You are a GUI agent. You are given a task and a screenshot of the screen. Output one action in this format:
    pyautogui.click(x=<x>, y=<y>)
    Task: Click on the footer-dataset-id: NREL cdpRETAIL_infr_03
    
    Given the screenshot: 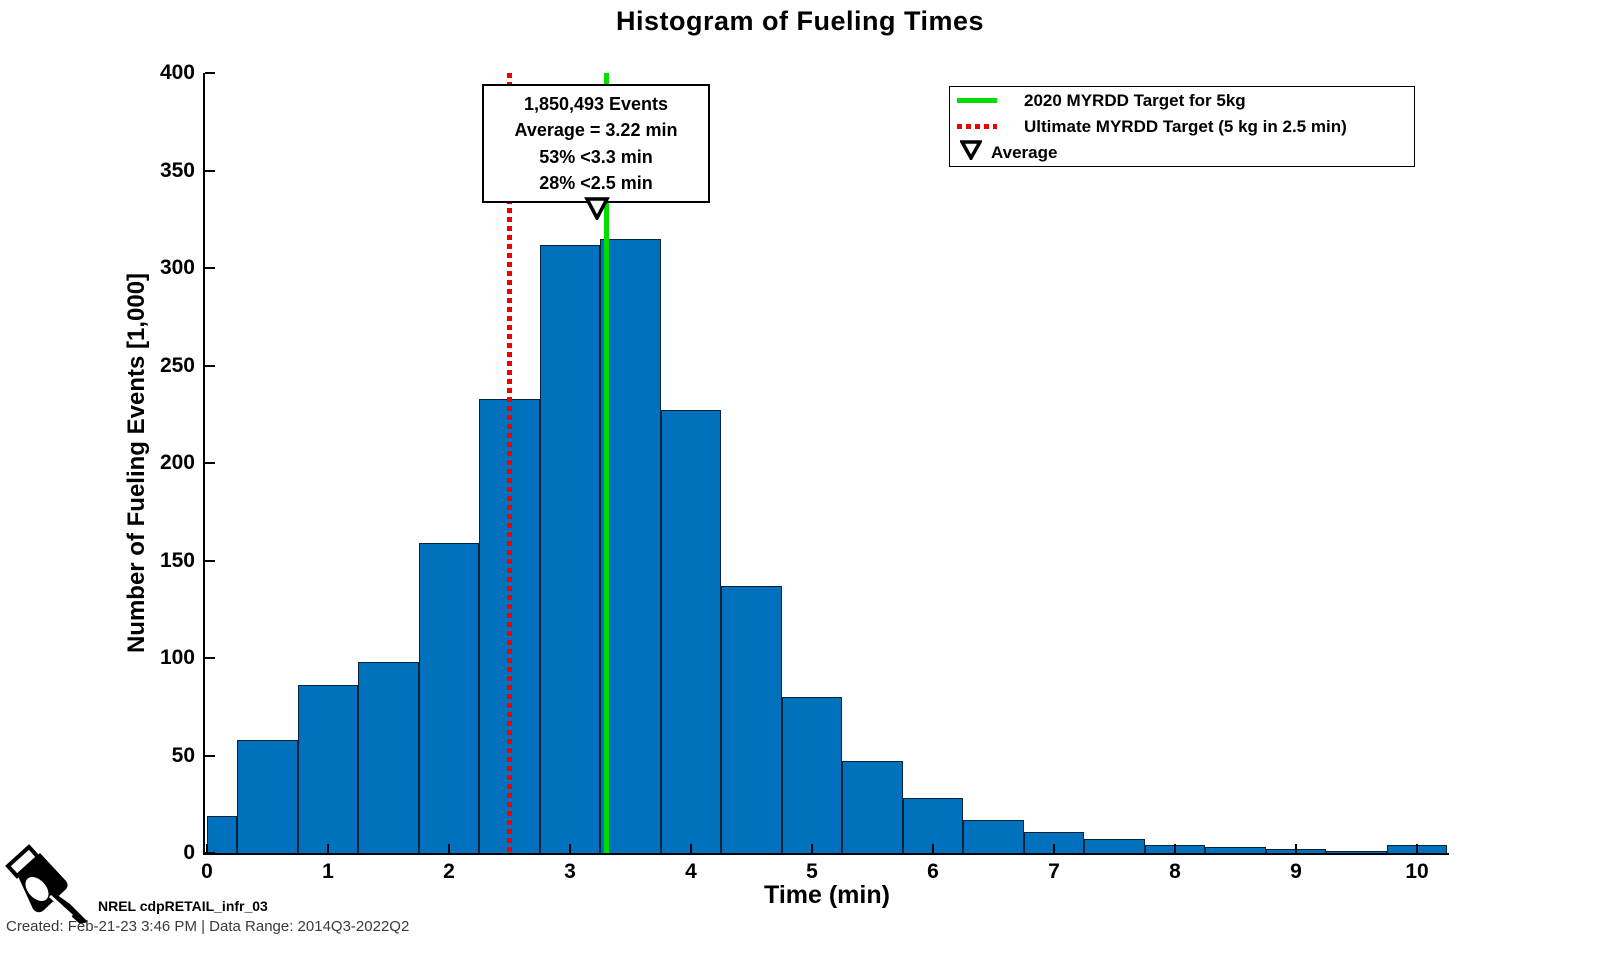 What is the action you would take?
    pyautogui.click(x=183, y=906)
    